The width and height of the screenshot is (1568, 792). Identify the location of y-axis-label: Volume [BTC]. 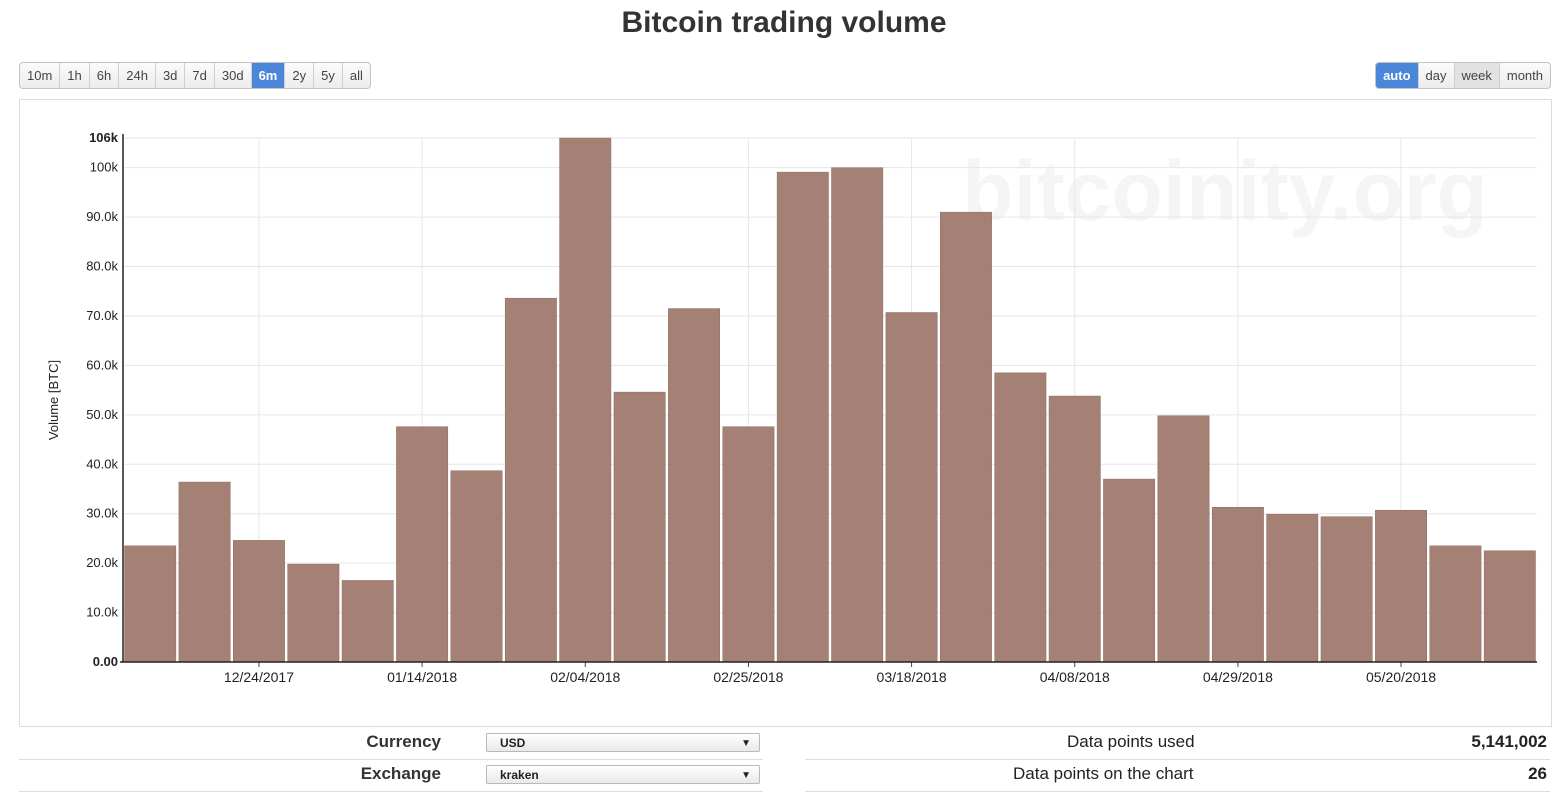
(53, 400).